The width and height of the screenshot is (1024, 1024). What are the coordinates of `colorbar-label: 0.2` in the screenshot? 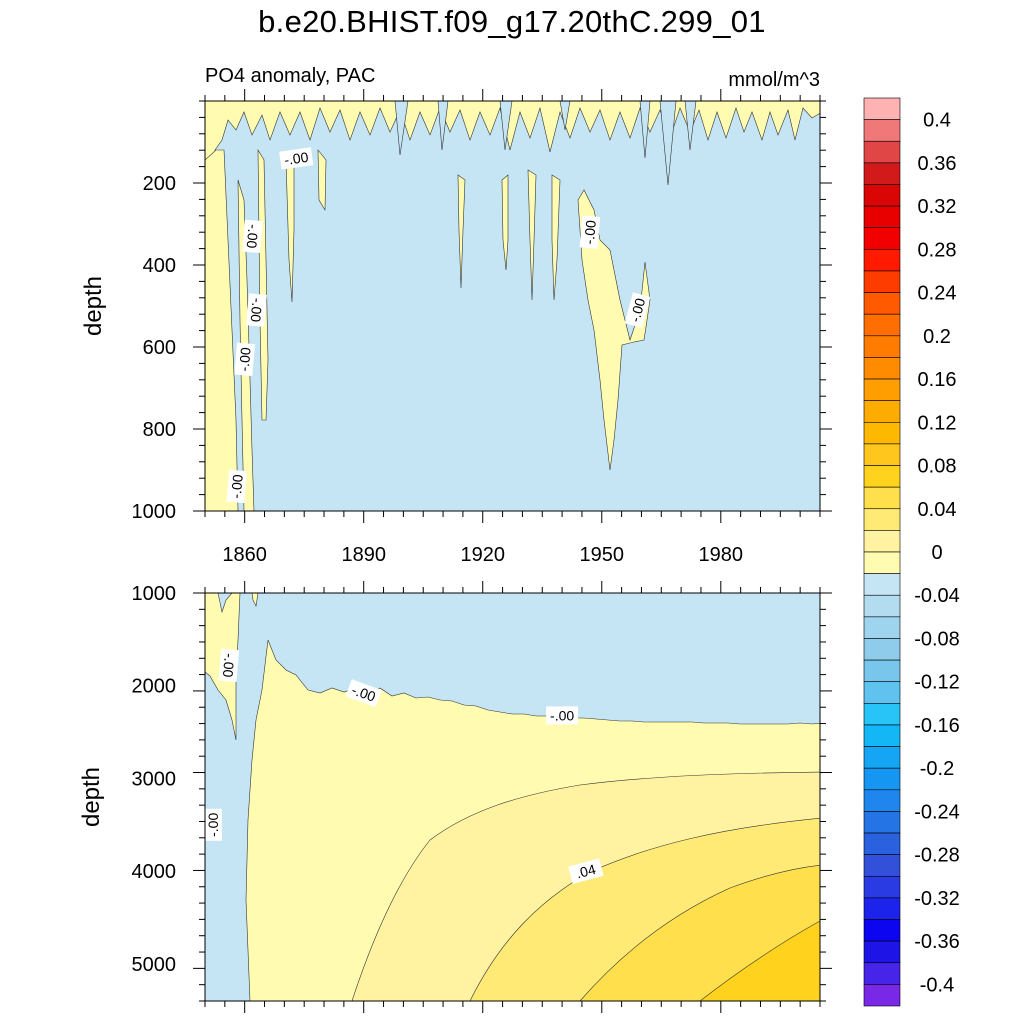 It's located at (937, 337).